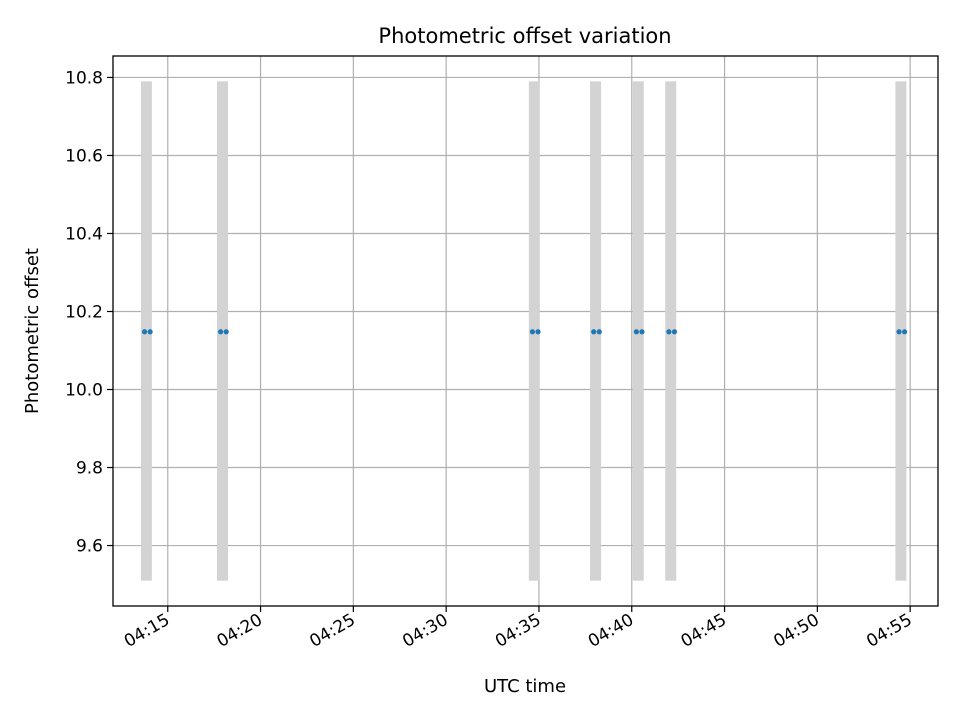  What do you see at coordinates (524, 36) in the screenshot?
I see `chart-title: Photometric offset variation` at bounding box center [524, 36].